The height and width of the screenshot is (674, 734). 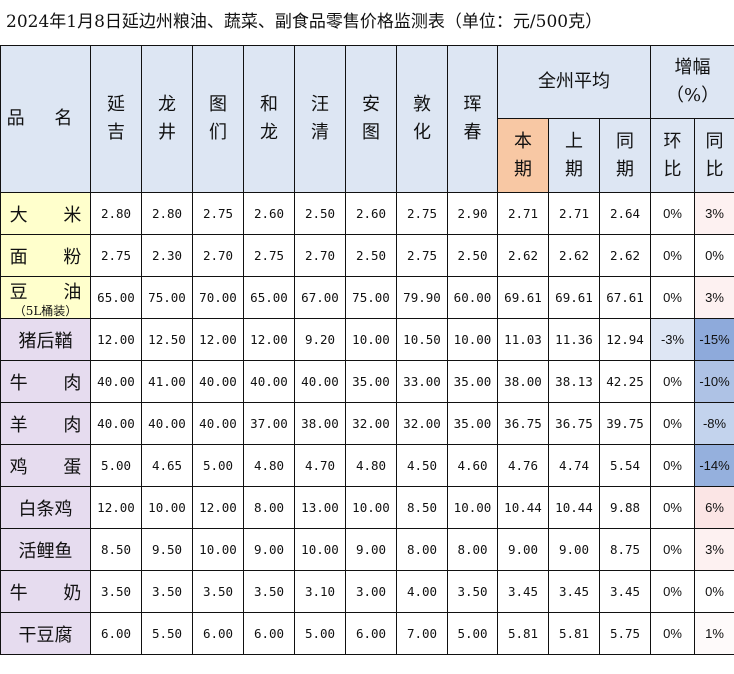 I want to click on yoy-change: 3%, so click(x=714, y=213).